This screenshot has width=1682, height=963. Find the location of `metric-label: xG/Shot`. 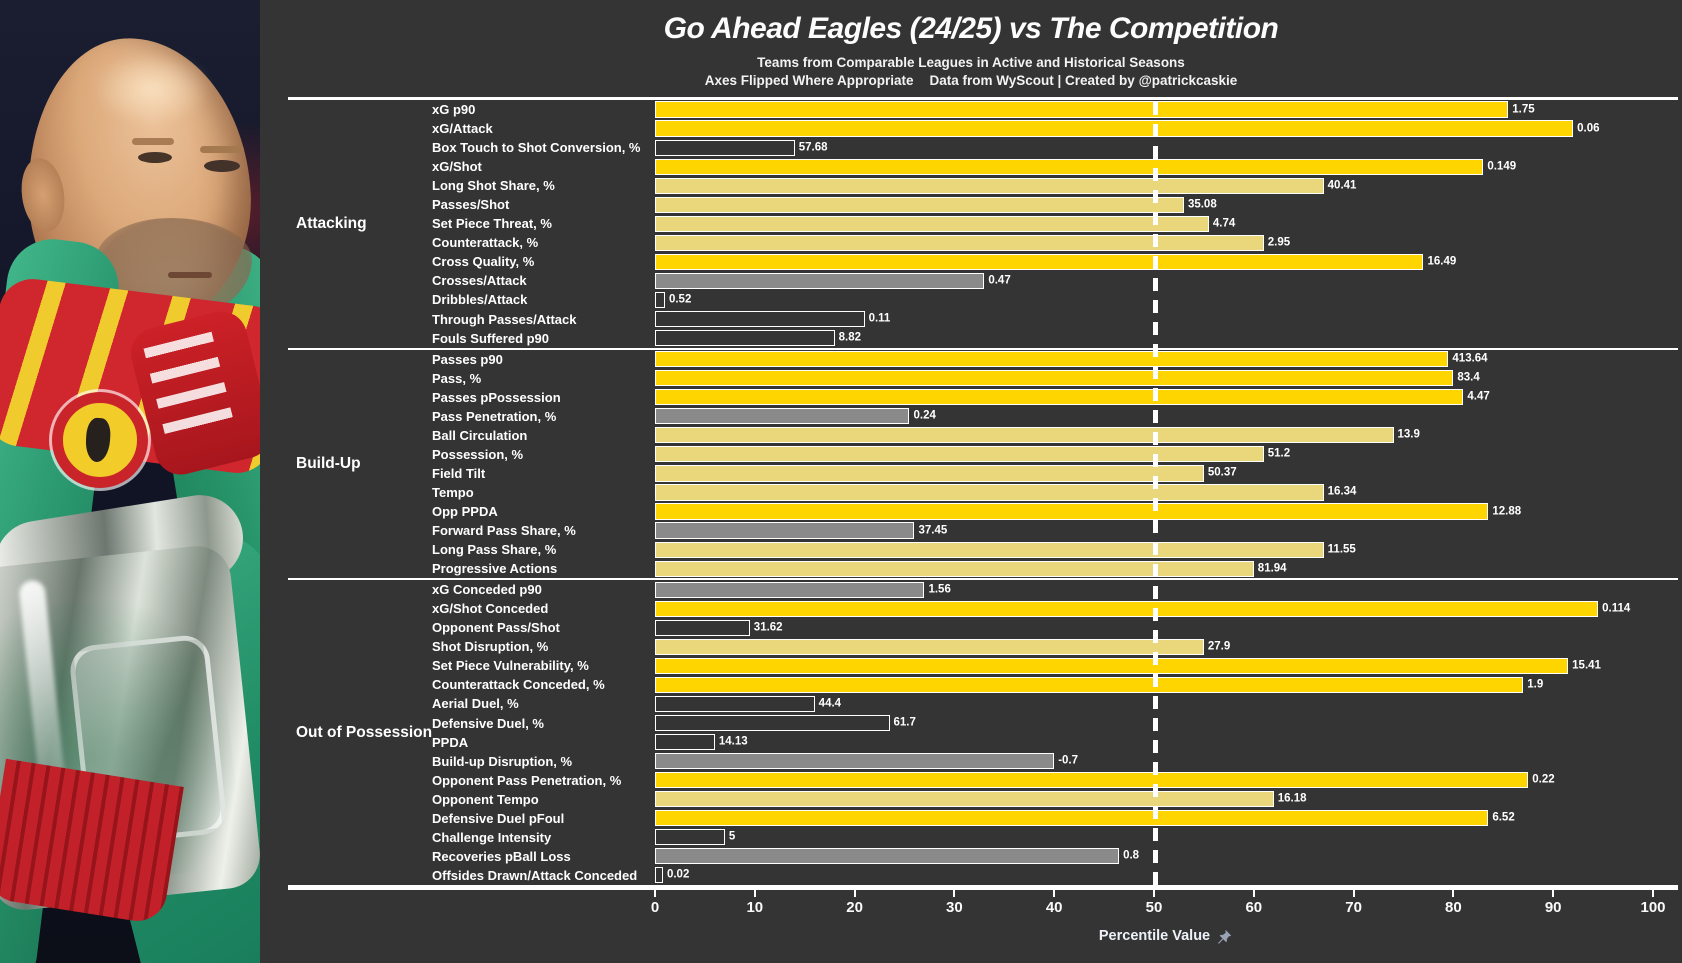

metric-label: xG/Shot is located at coordinates (457, 167).